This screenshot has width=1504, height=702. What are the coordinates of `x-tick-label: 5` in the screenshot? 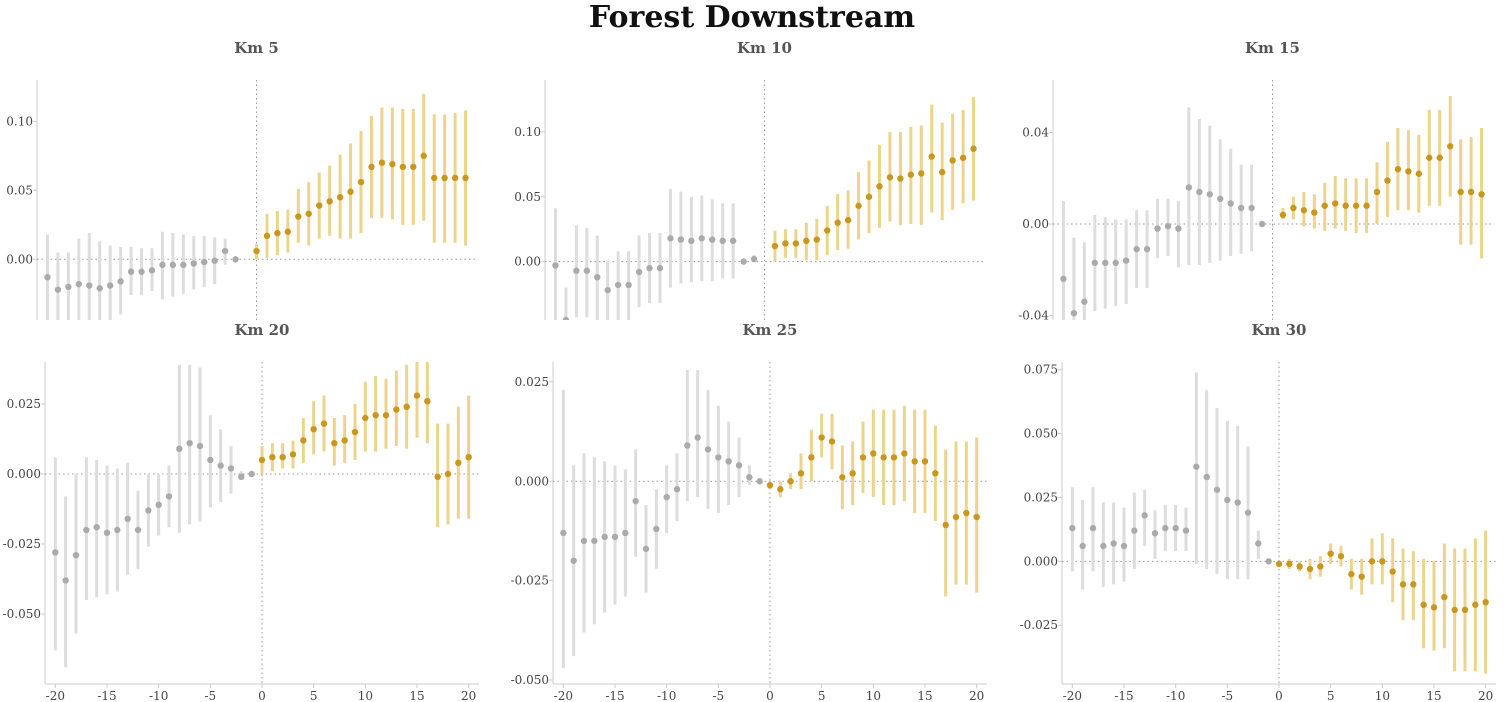 It's located at (1331, 695).